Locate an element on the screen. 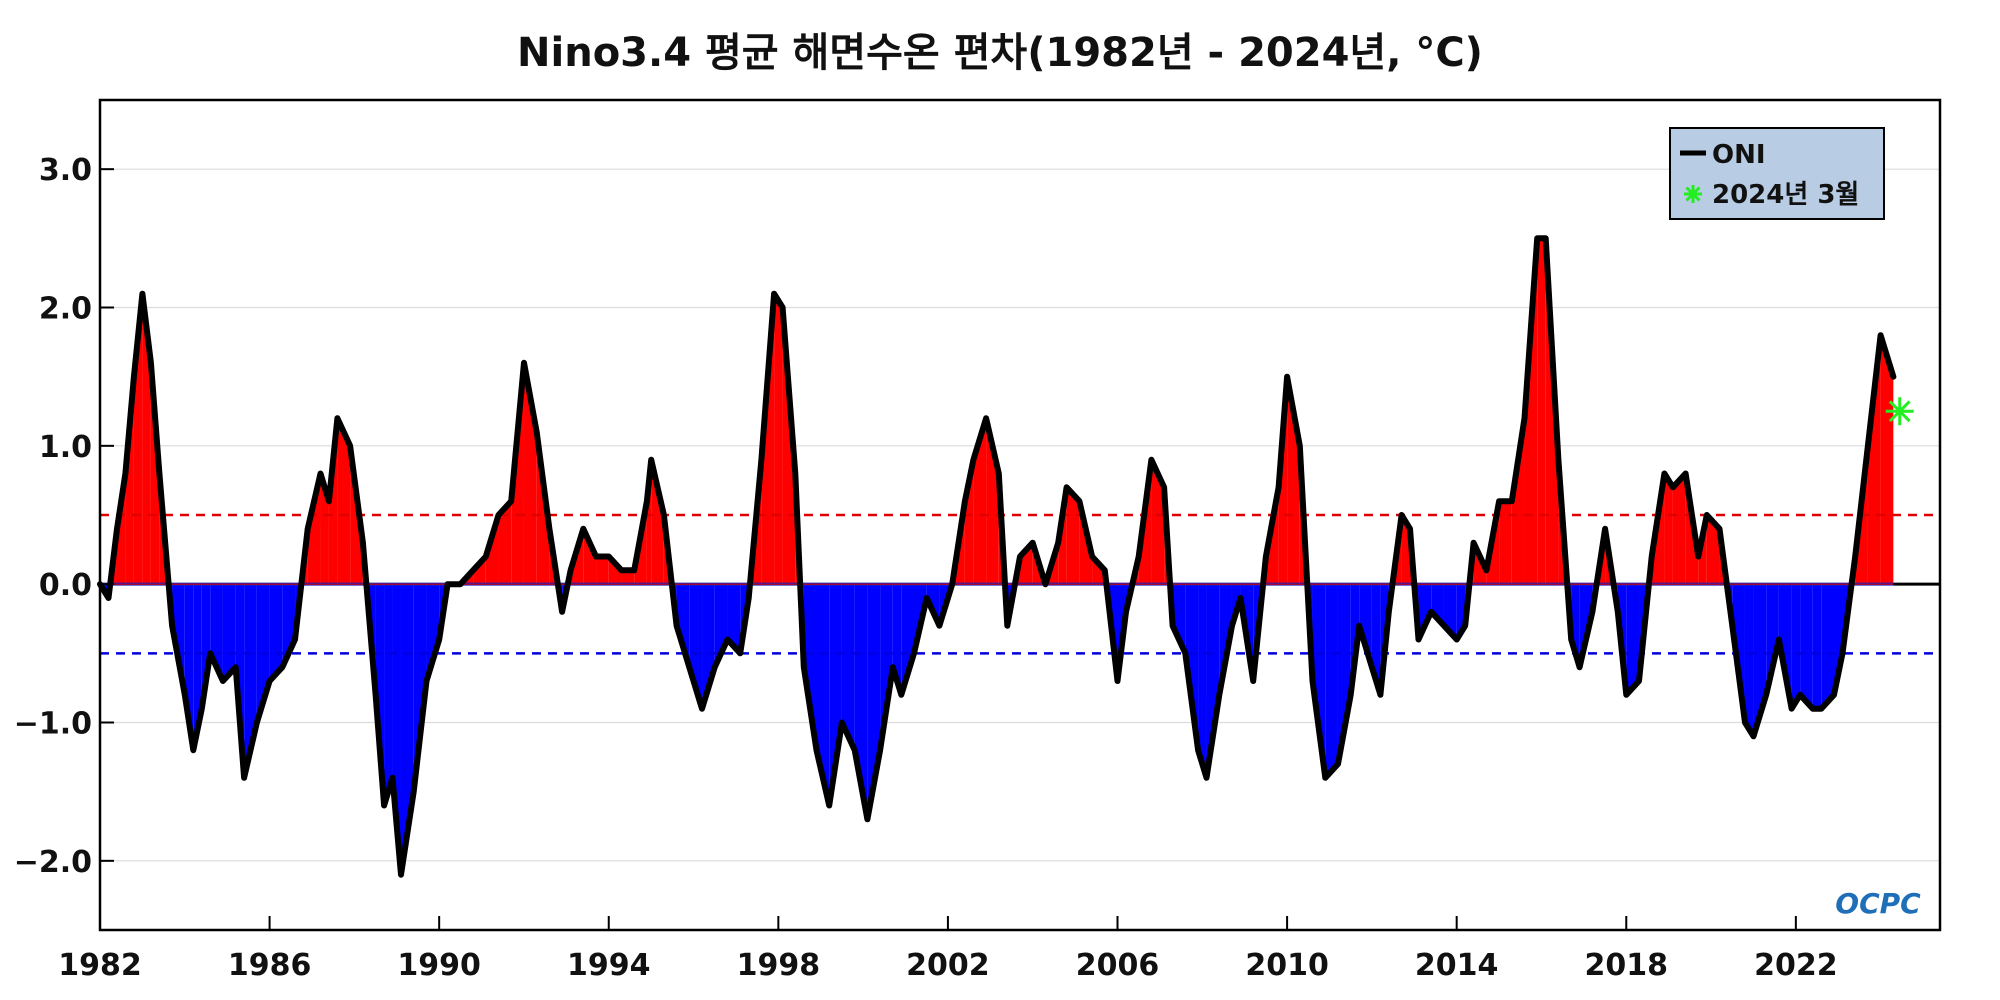 The image size is (2000, 1000). marker-layer is located at coordinates (1899, 411).